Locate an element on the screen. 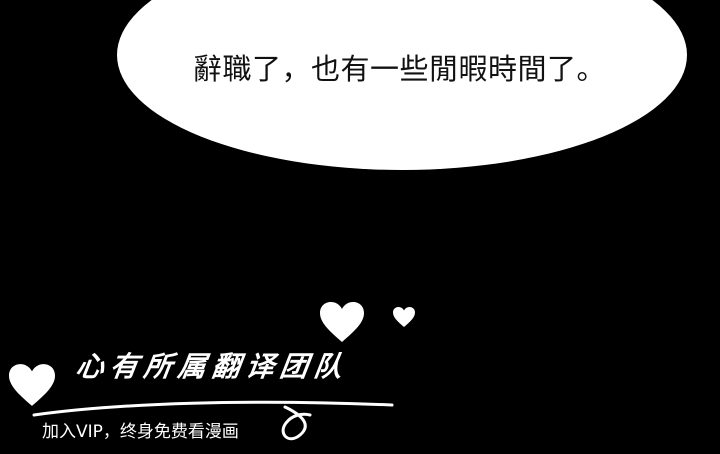  watermark-title: 心有所属翻译团队 is located at coordinates (212, 366).